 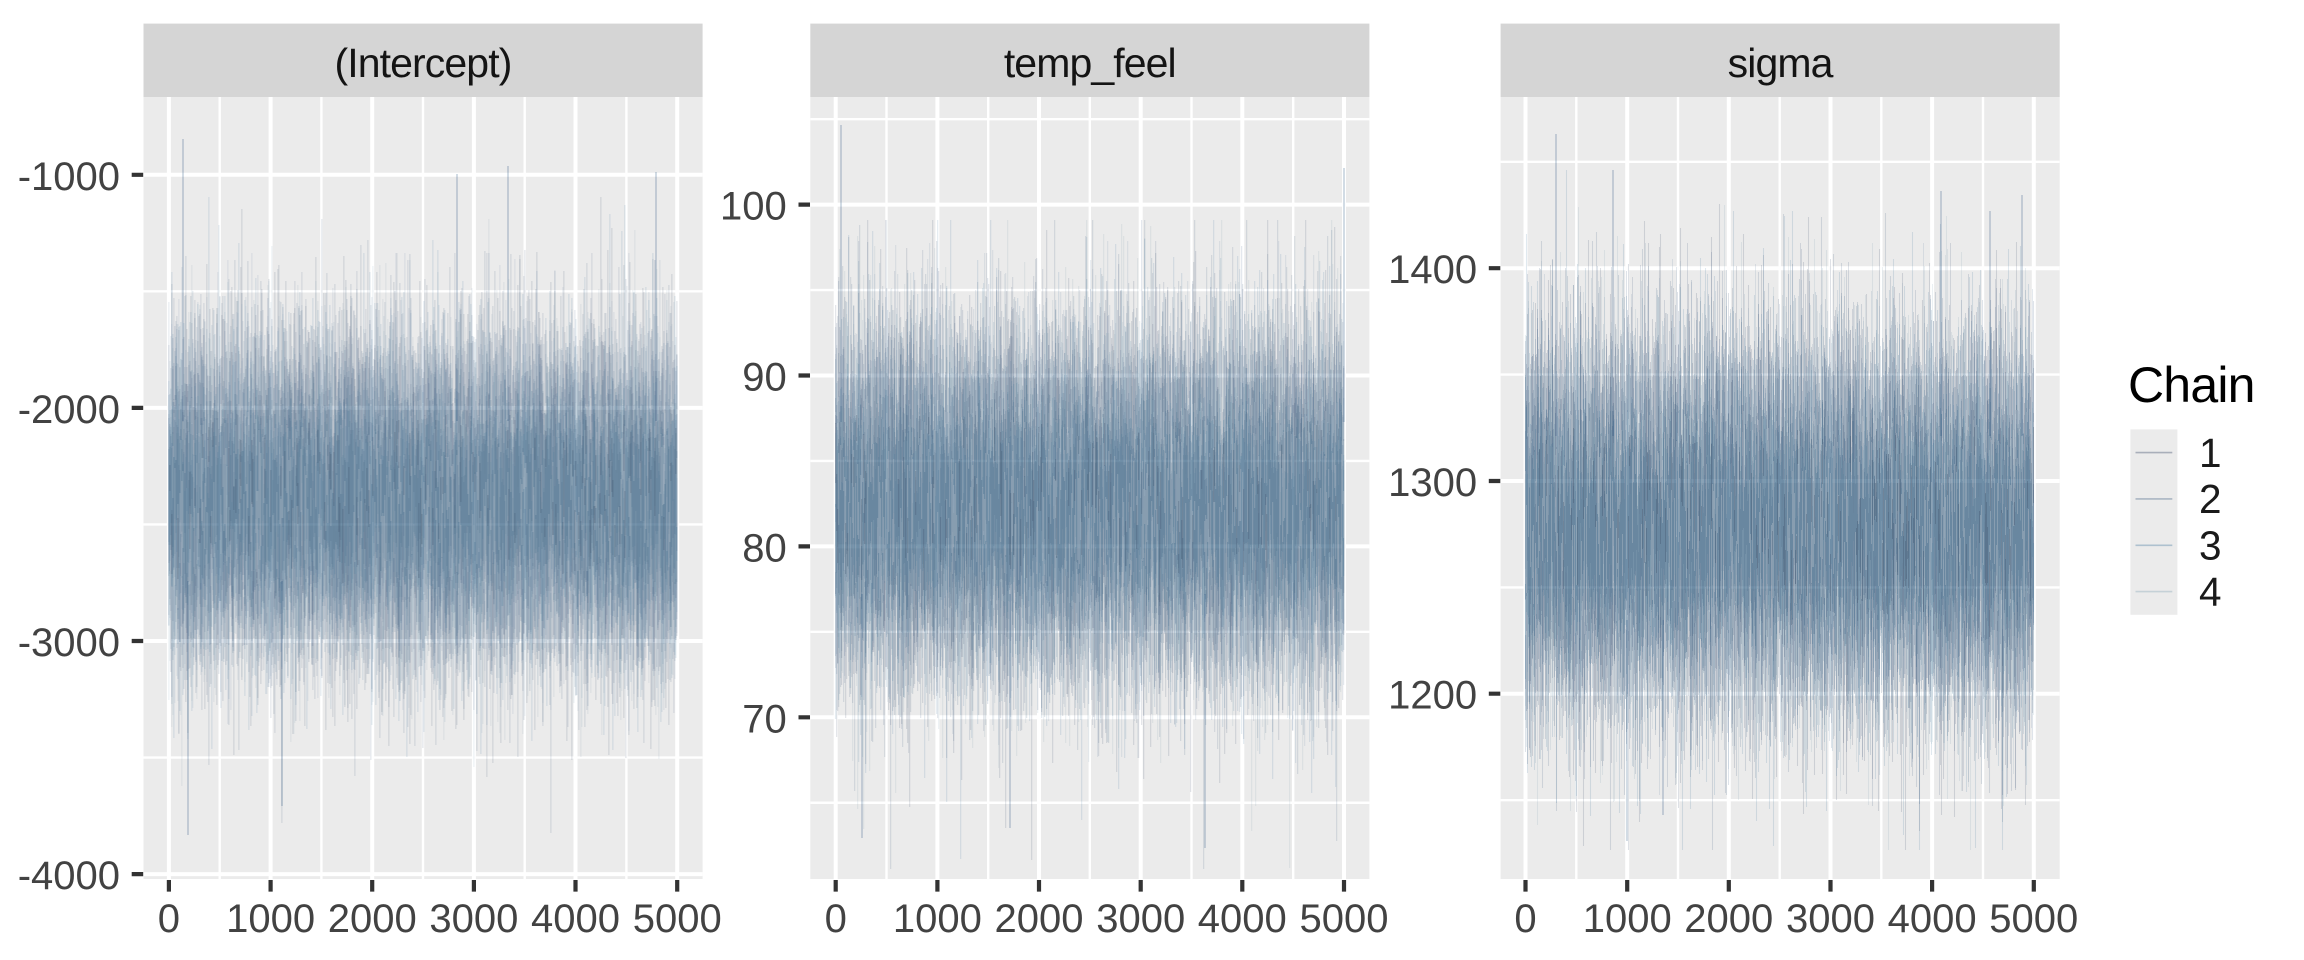 I want to click on svg-text: 1300, so click(x=1432, y=483).